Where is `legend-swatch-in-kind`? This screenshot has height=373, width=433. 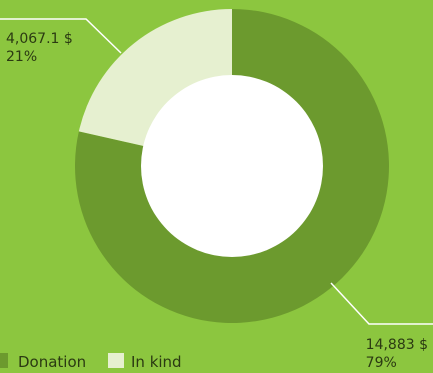
legend-swatch-in-kind is located at coordinates (116, 360).